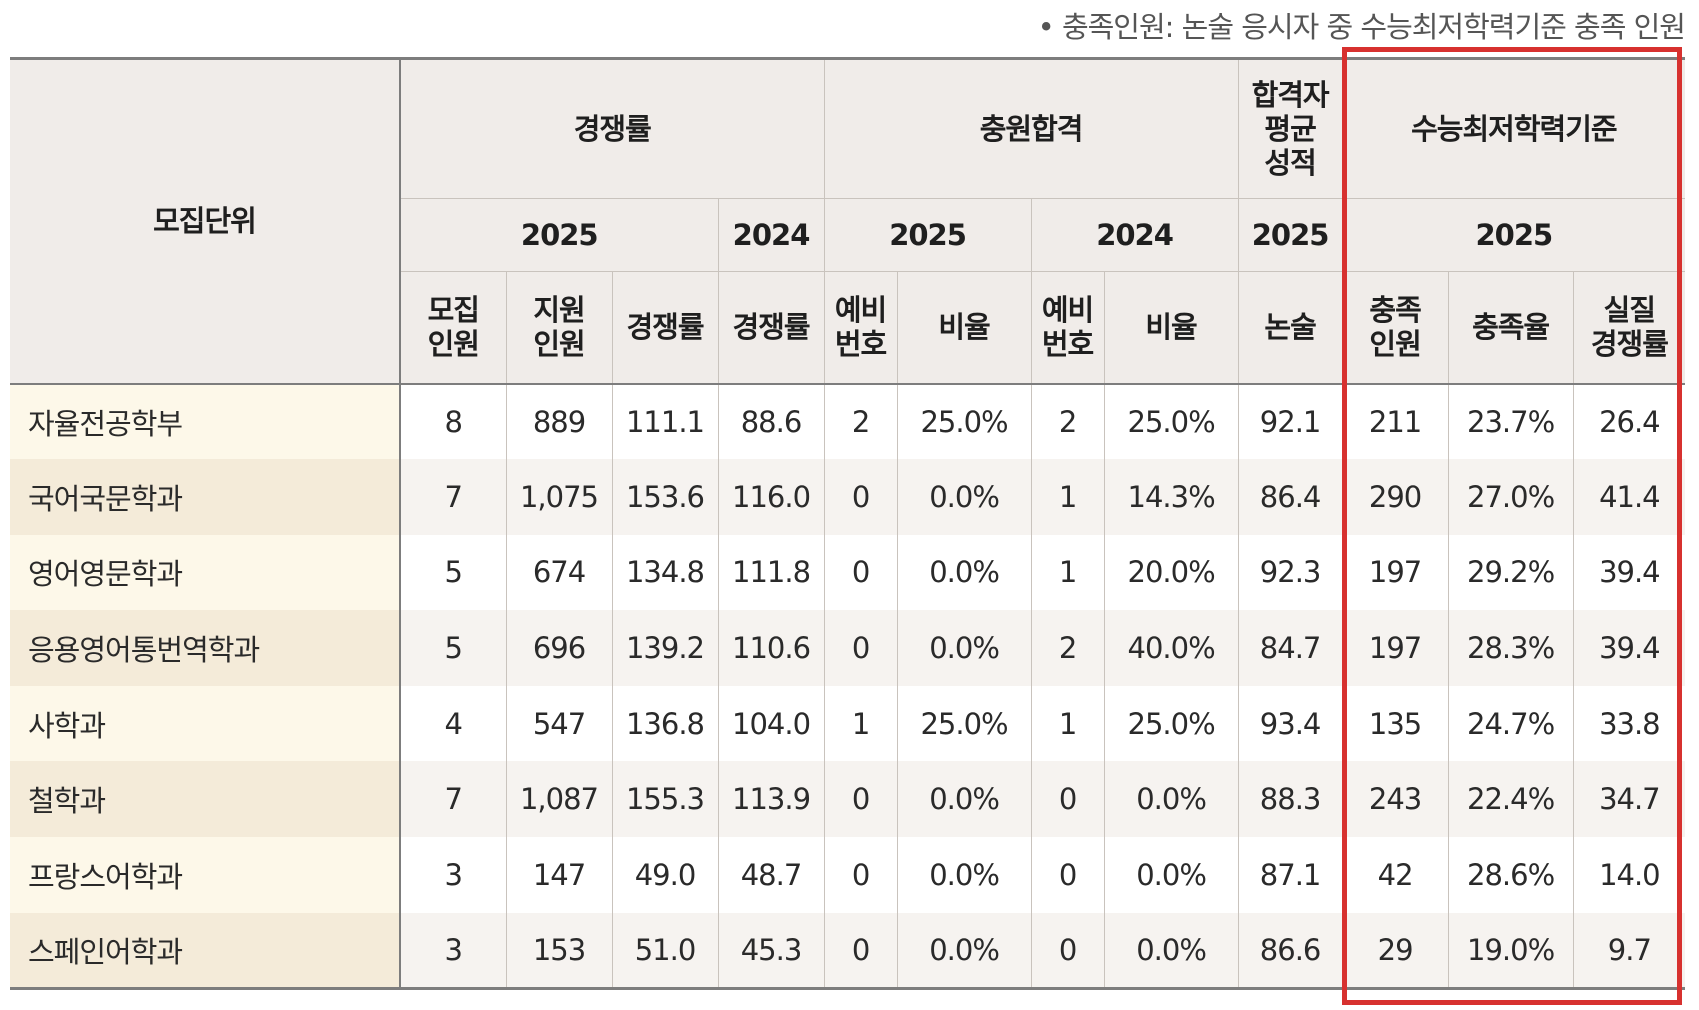  I want to click on table-cell: 28.3%, so click(1511, 648).